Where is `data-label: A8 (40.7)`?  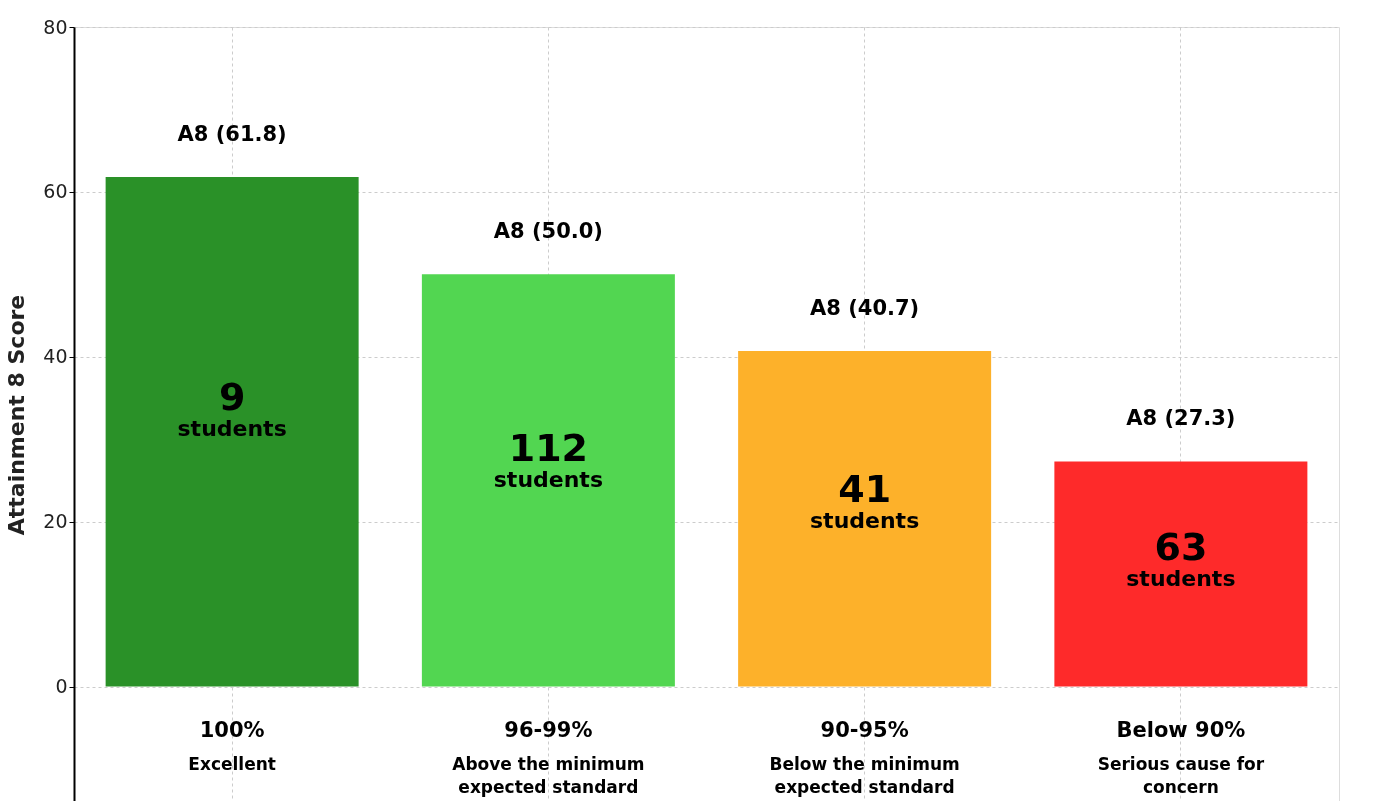
data-label: A8 (40.7) is located at coordinates (865, 308).